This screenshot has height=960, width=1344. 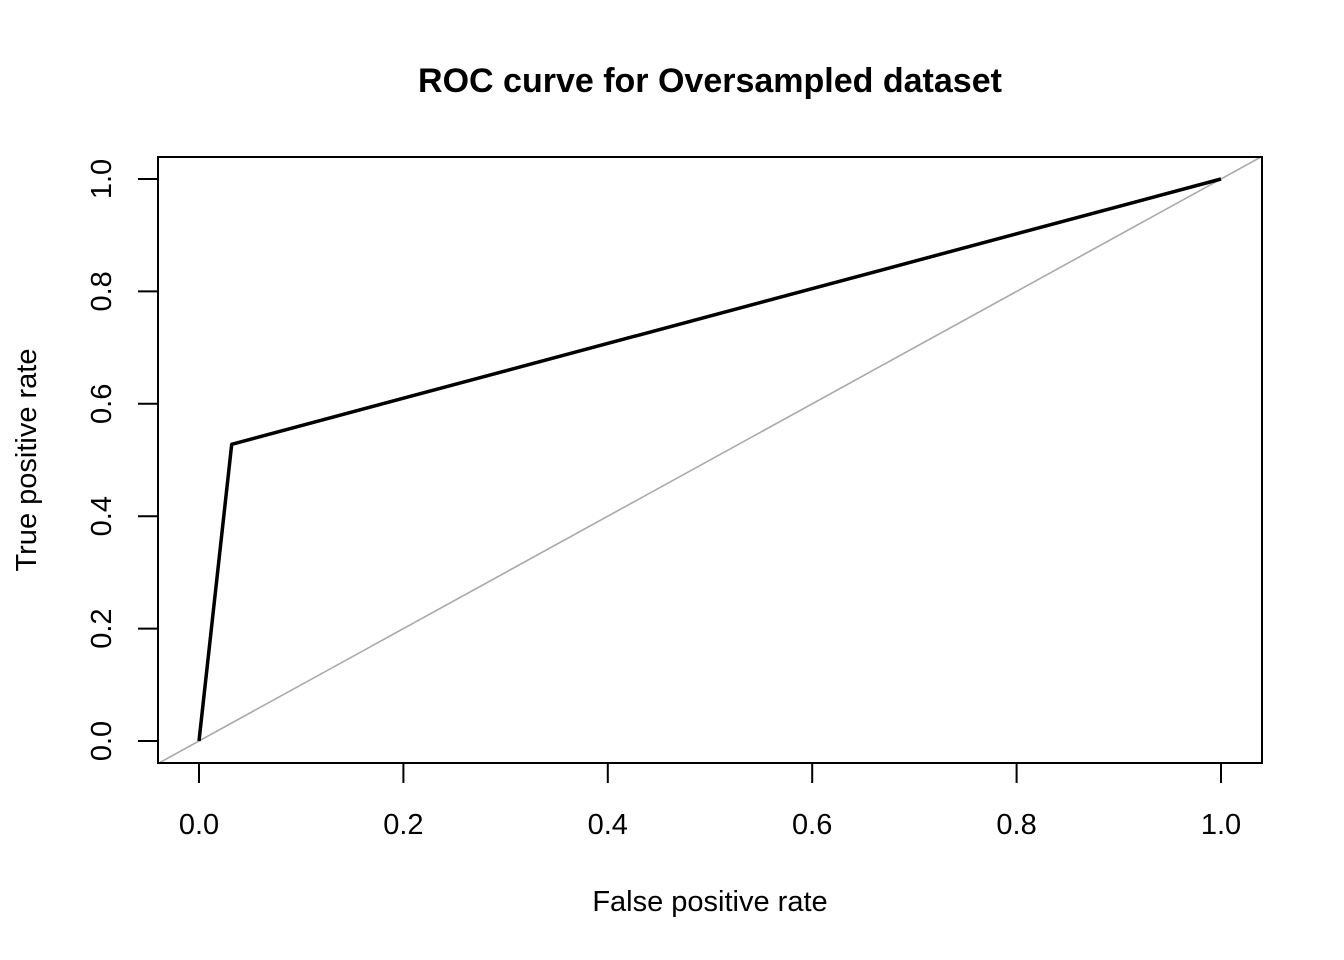 What do you see at coordinates (102, 291) in the screenshot?
I see `y-tick-label: 0.8` at bounding box center [102, 291].